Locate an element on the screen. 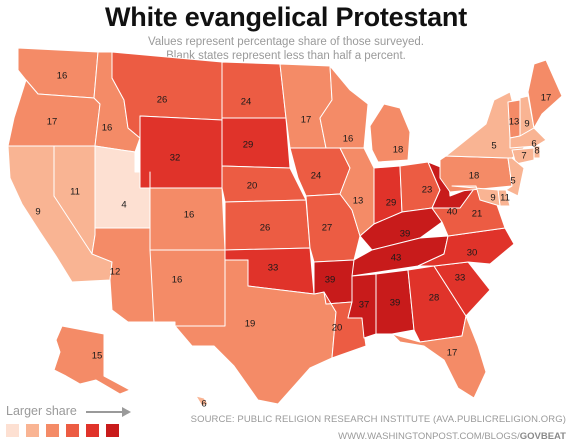 The image size is (572, 446). state-md is located at coordinates (476, 196).